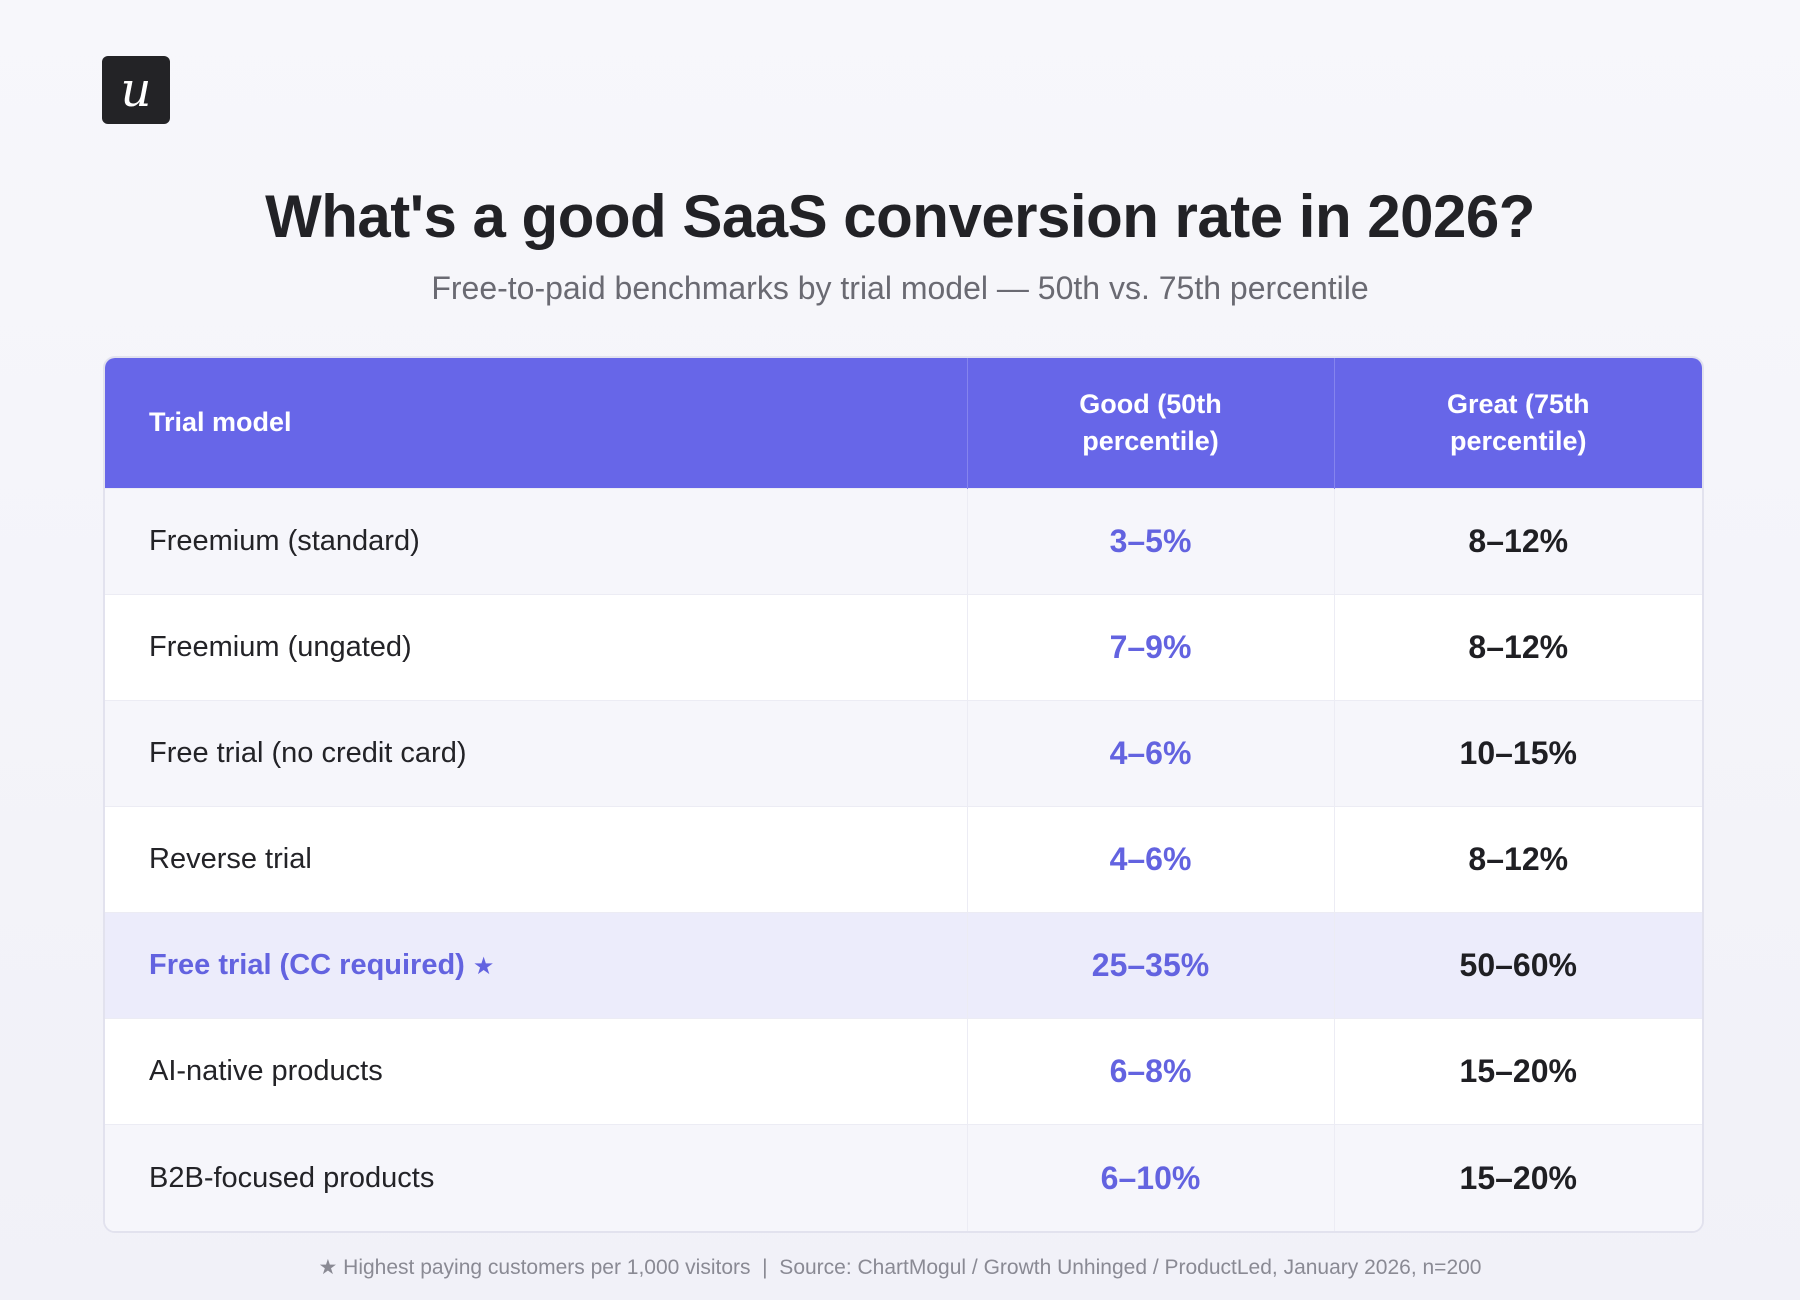 This screenshot has width=1800, height=1300. I want to click on cell-trial-model: Free trial (no credit card), so click(536, 753).